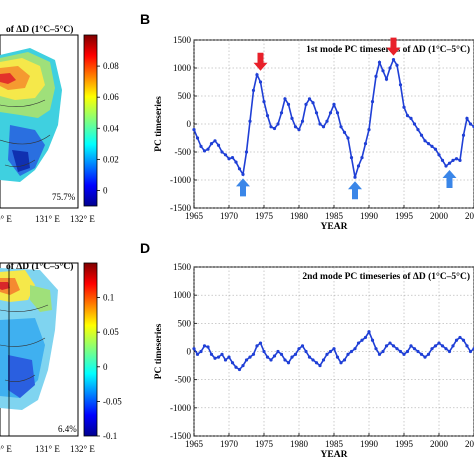 Image resolution: width=474 pixels, height=474 pixels. Describe the element at coordinates (41, 298) in the screenshot. I see `map-c-region-green` at that location.